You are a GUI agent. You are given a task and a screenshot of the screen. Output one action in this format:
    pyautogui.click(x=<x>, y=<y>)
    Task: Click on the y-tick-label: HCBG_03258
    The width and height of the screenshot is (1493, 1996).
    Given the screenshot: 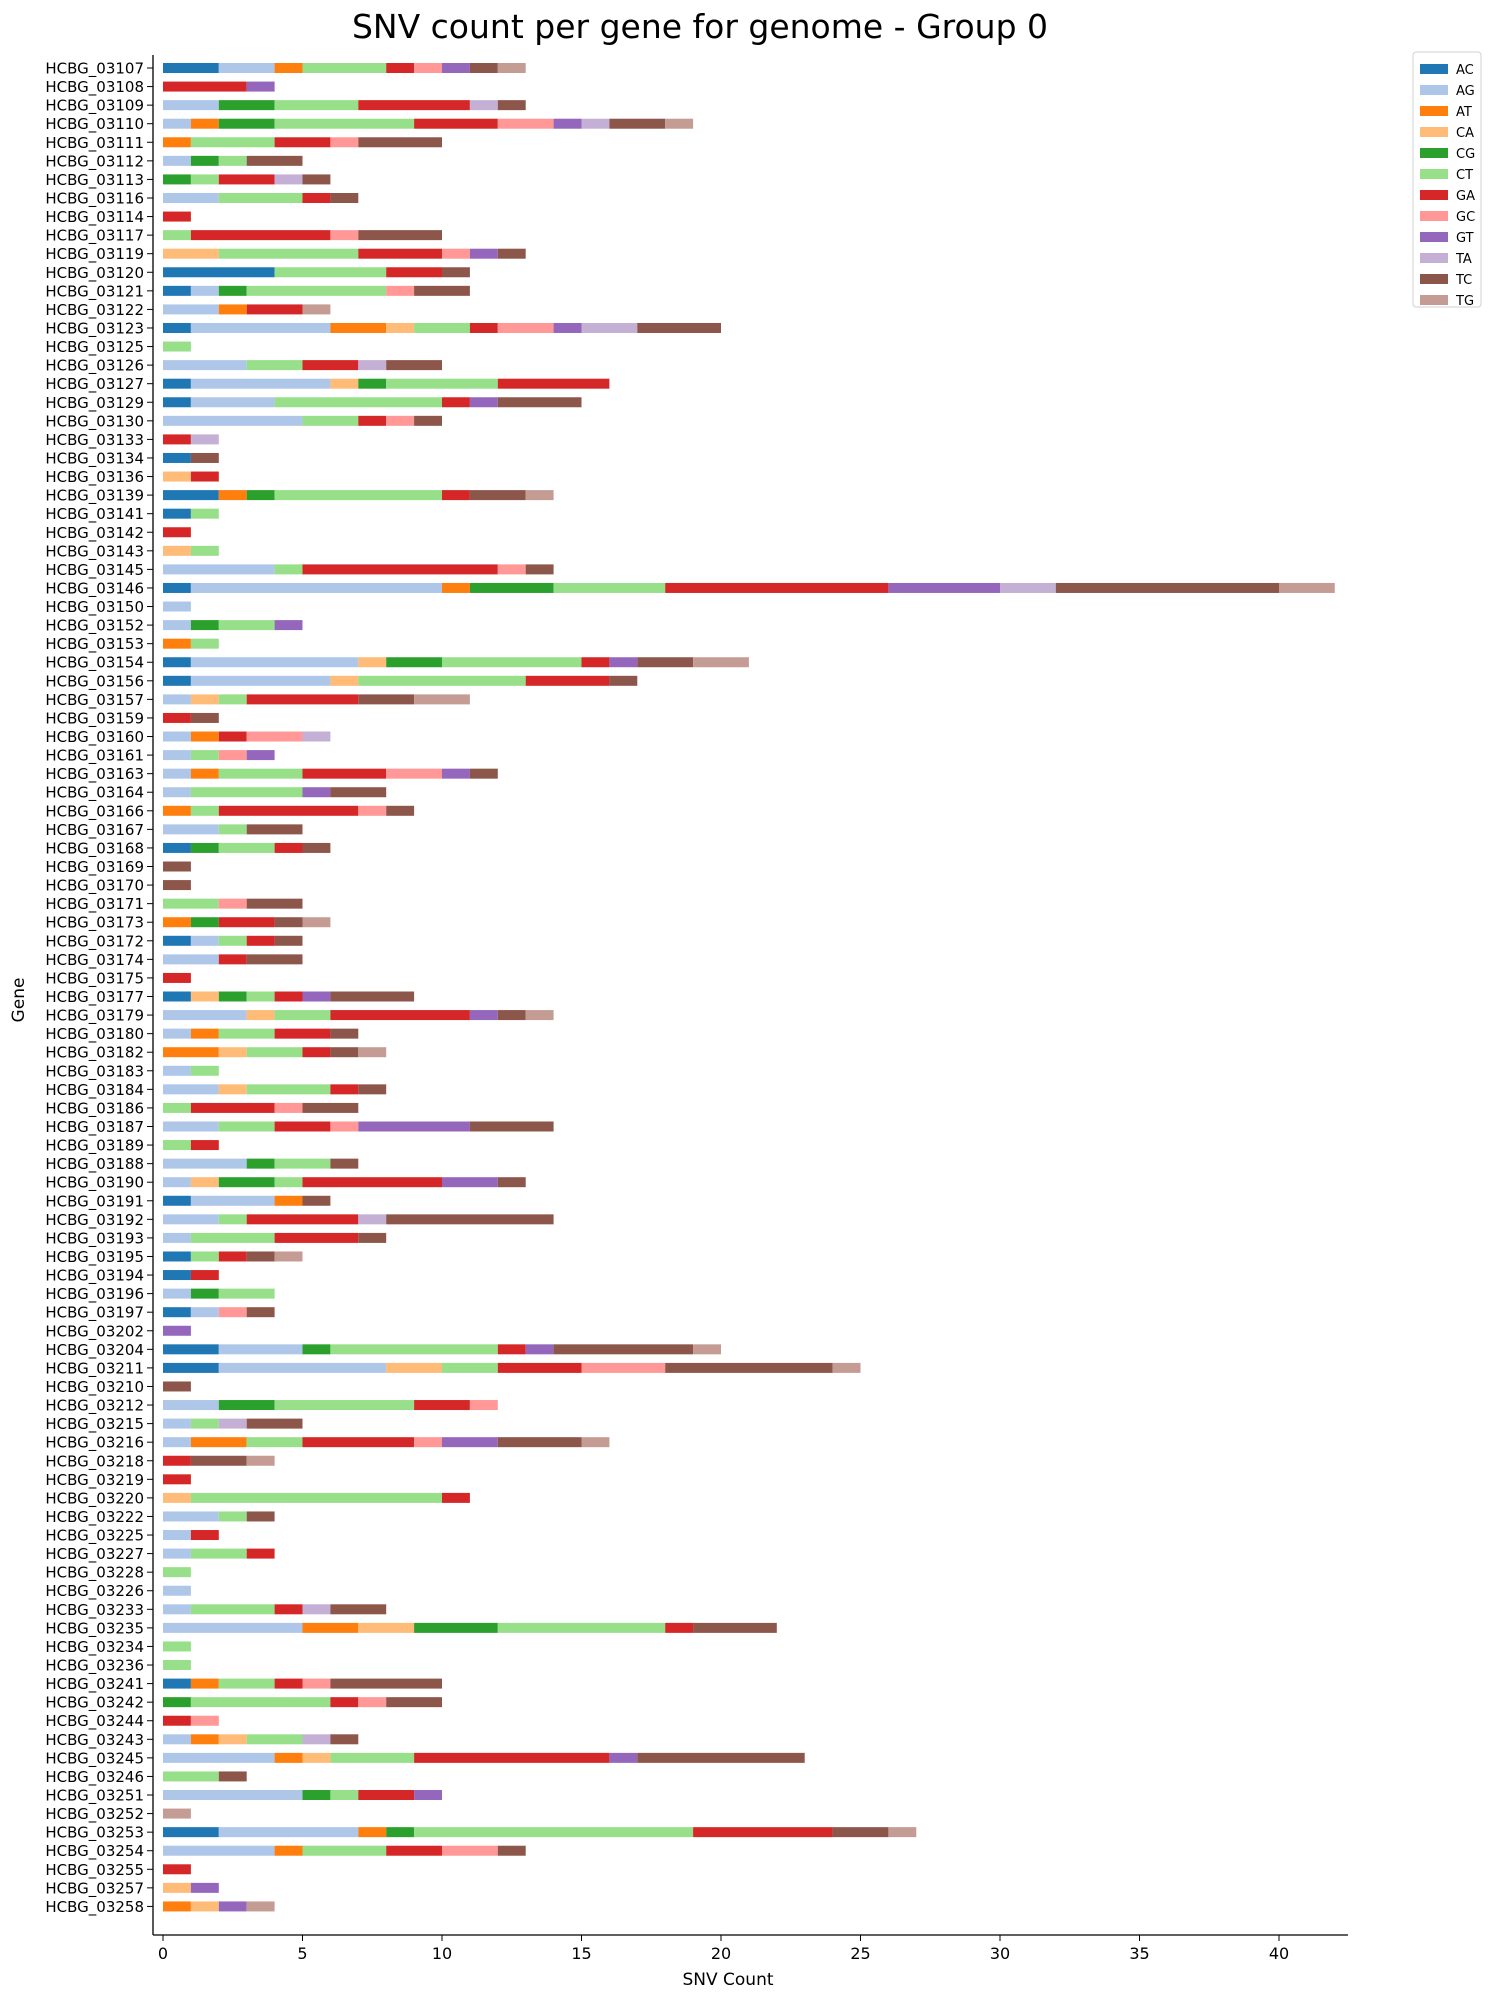 What is the action you would take?
    pyautogui.click(x=94, y=1907)
    